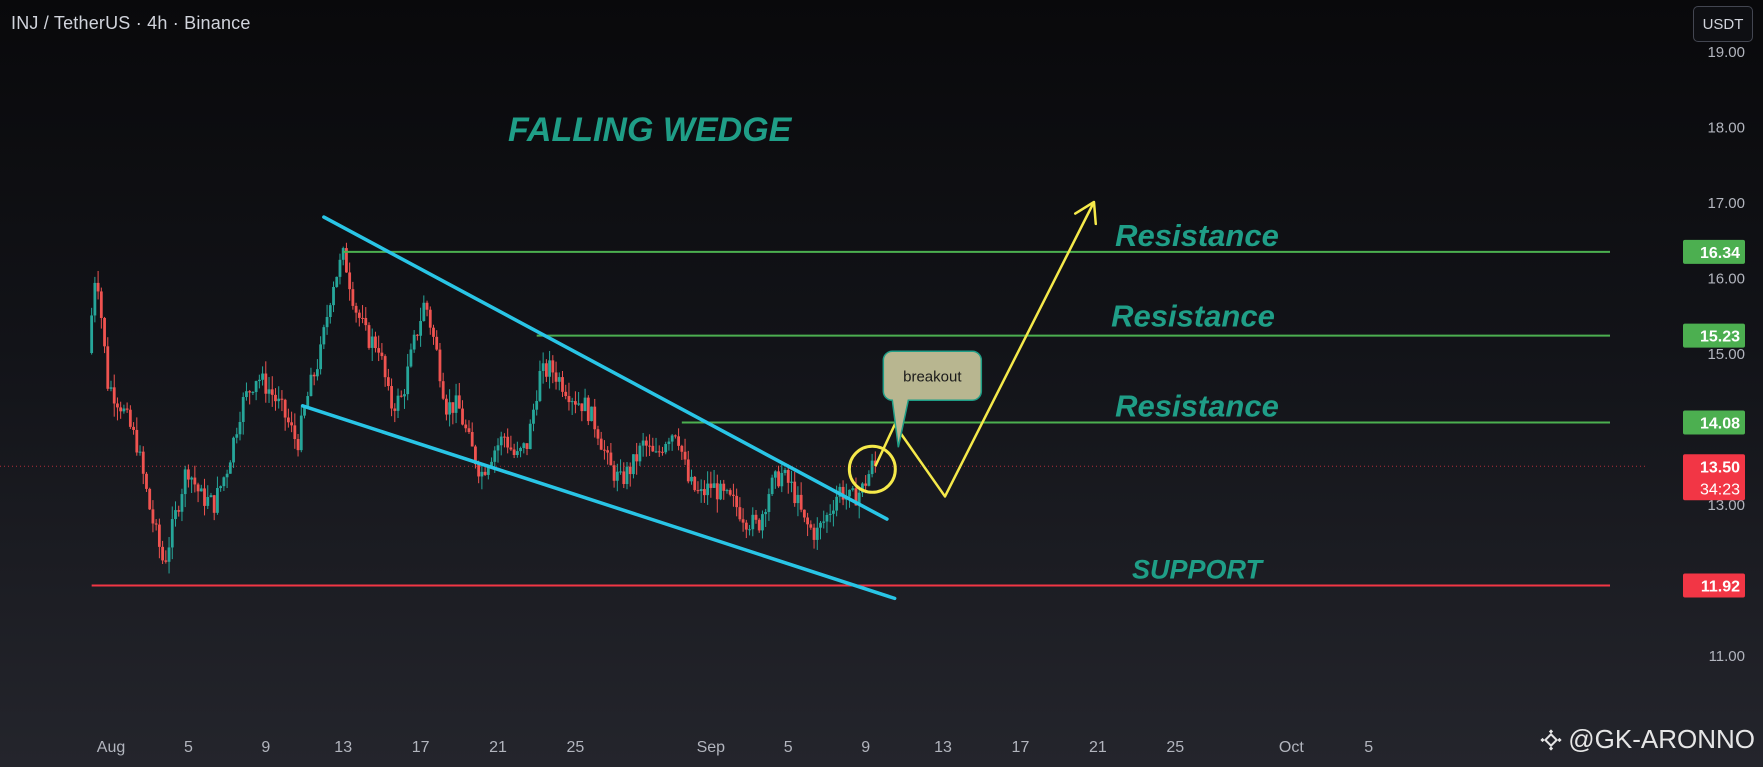 The height and width of the screenshot is (767, 1763). What do you see at coordinates (1726, 279) in the screenshot?
I see `y-tick-label: 16.00` at bounding box center [1726, 279].